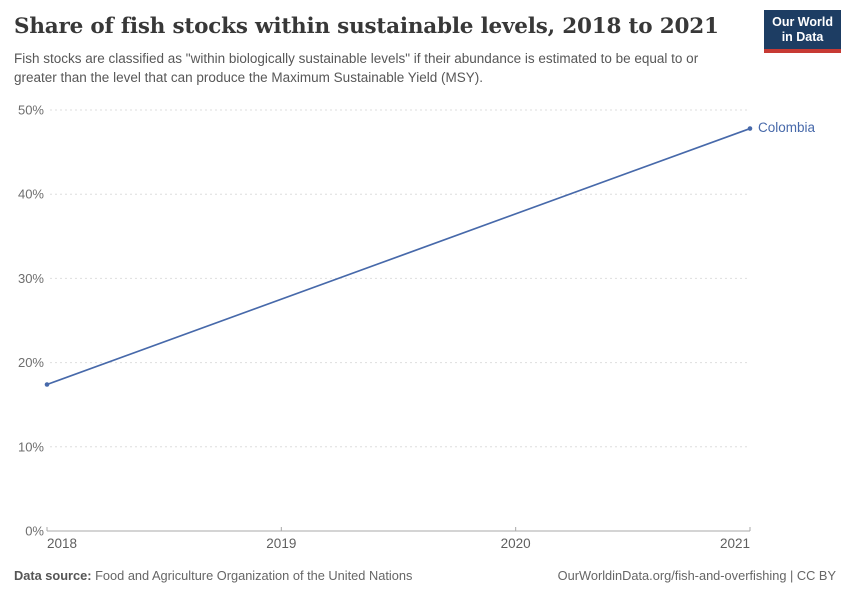  What do you see at coordinates (53, 575) in the screenshot?
I see `data-source-label: Data source:` at bounding box center [53, 575].